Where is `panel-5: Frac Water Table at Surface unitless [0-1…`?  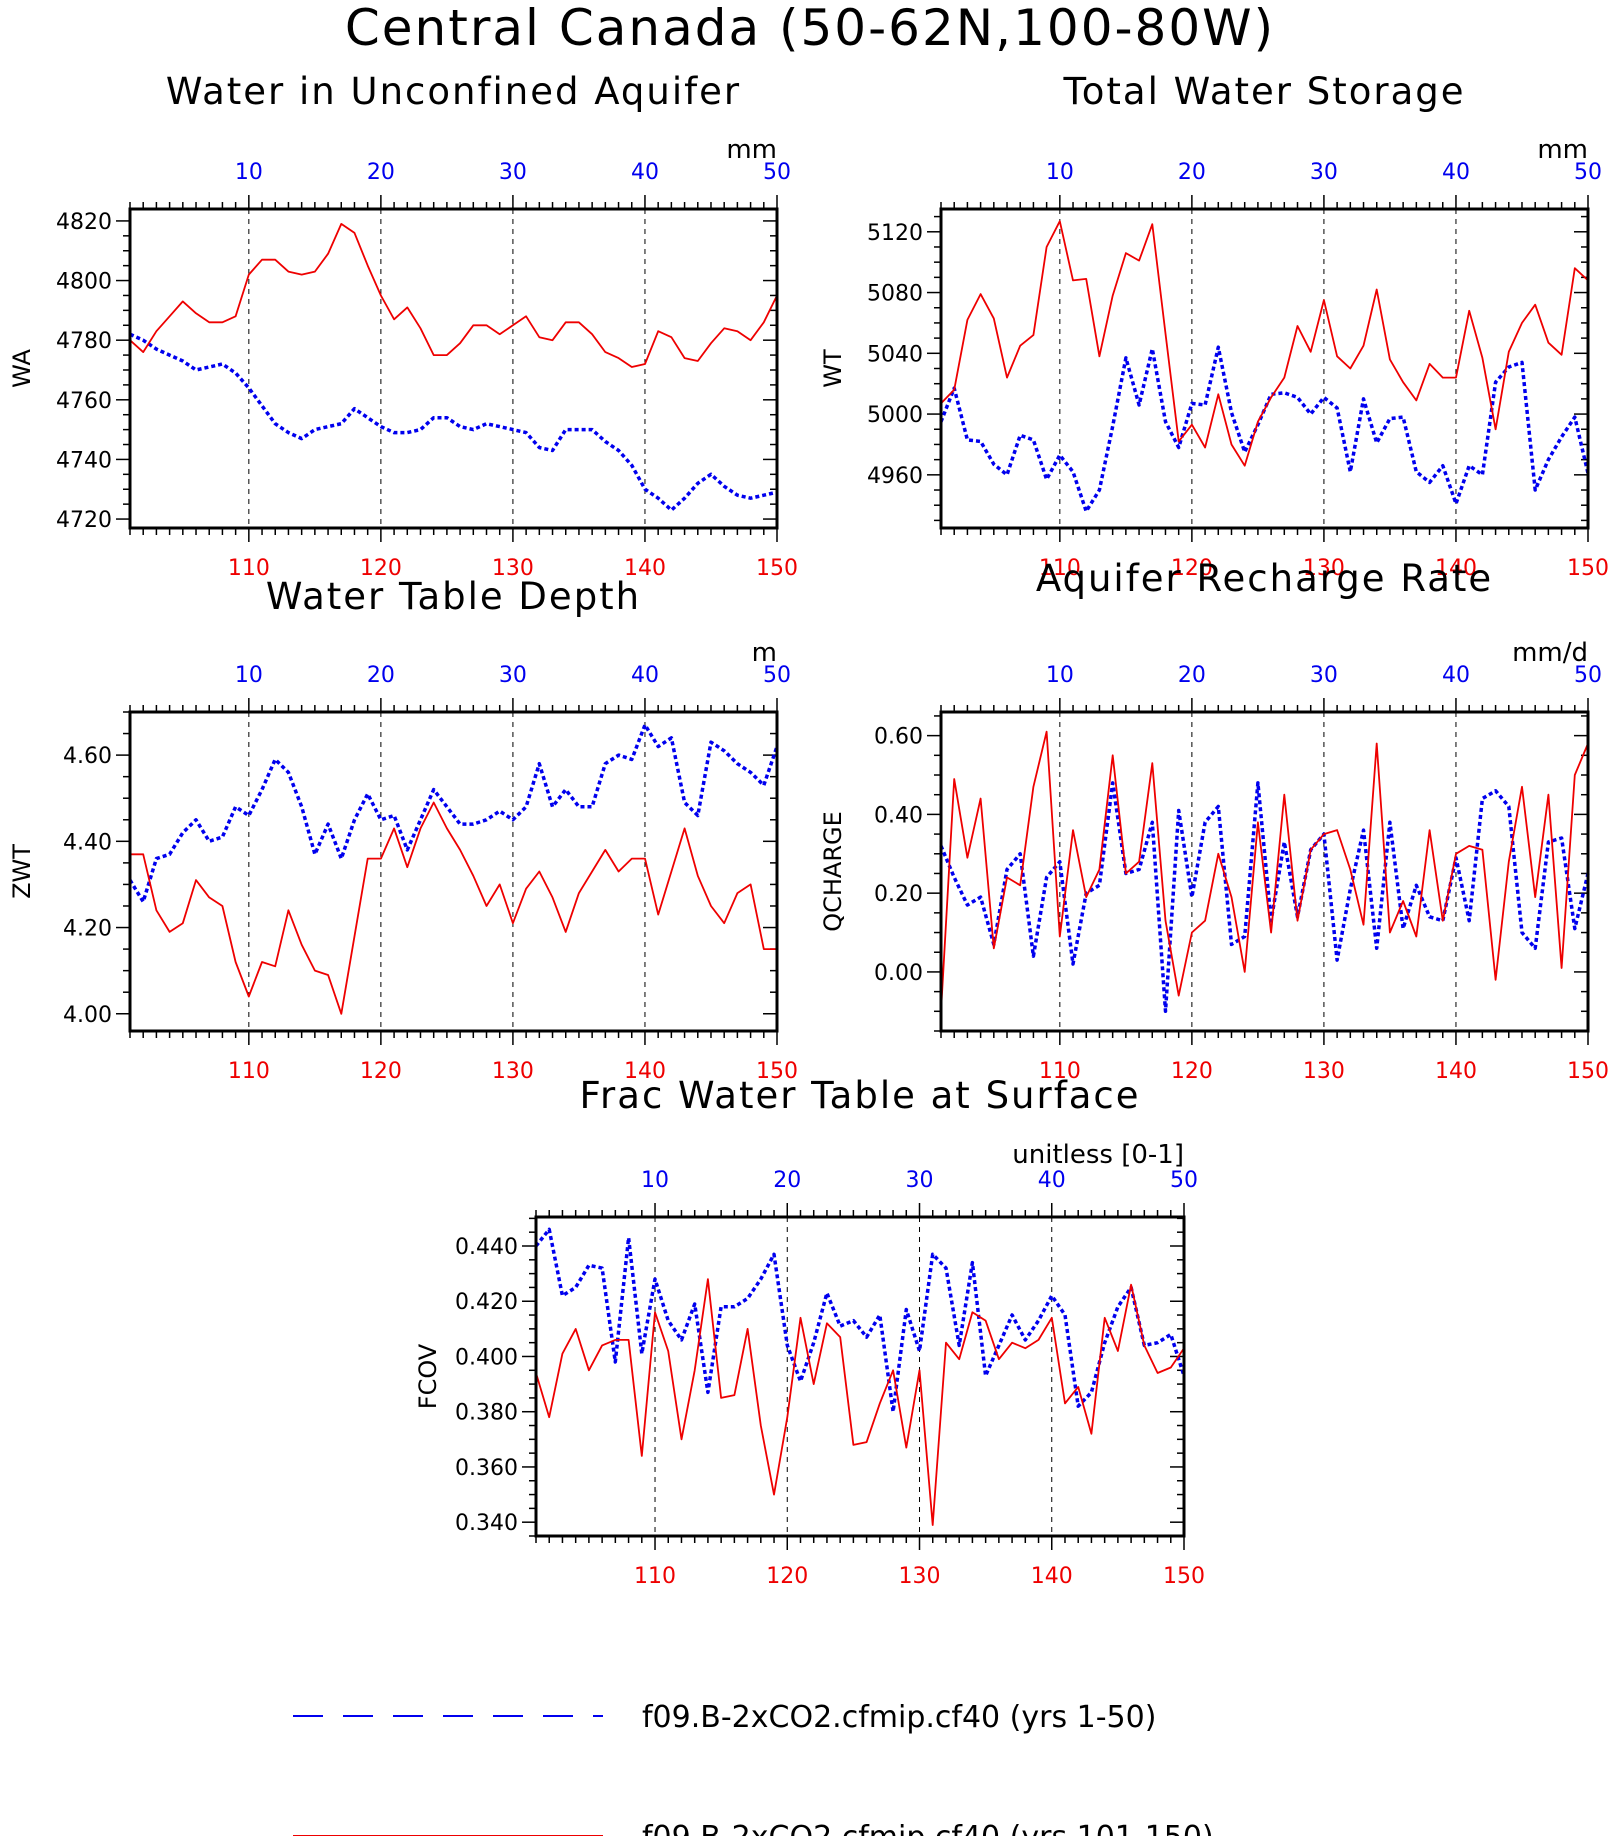 panel-5: Frac Water Table at Surface unitless [0-1… is located at coordinates (809, 1331).